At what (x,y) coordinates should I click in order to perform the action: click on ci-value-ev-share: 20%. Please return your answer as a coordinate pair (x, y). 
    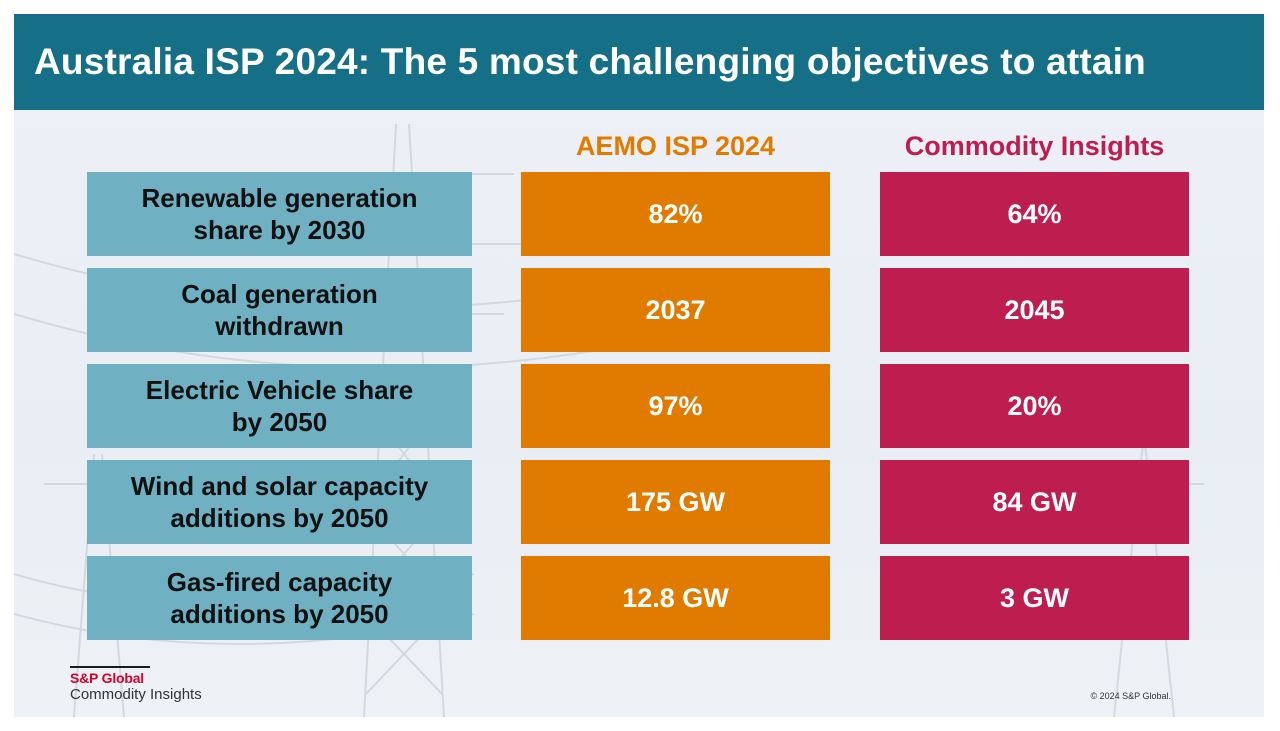
    Looking at the image, I should click on (1034, 406).